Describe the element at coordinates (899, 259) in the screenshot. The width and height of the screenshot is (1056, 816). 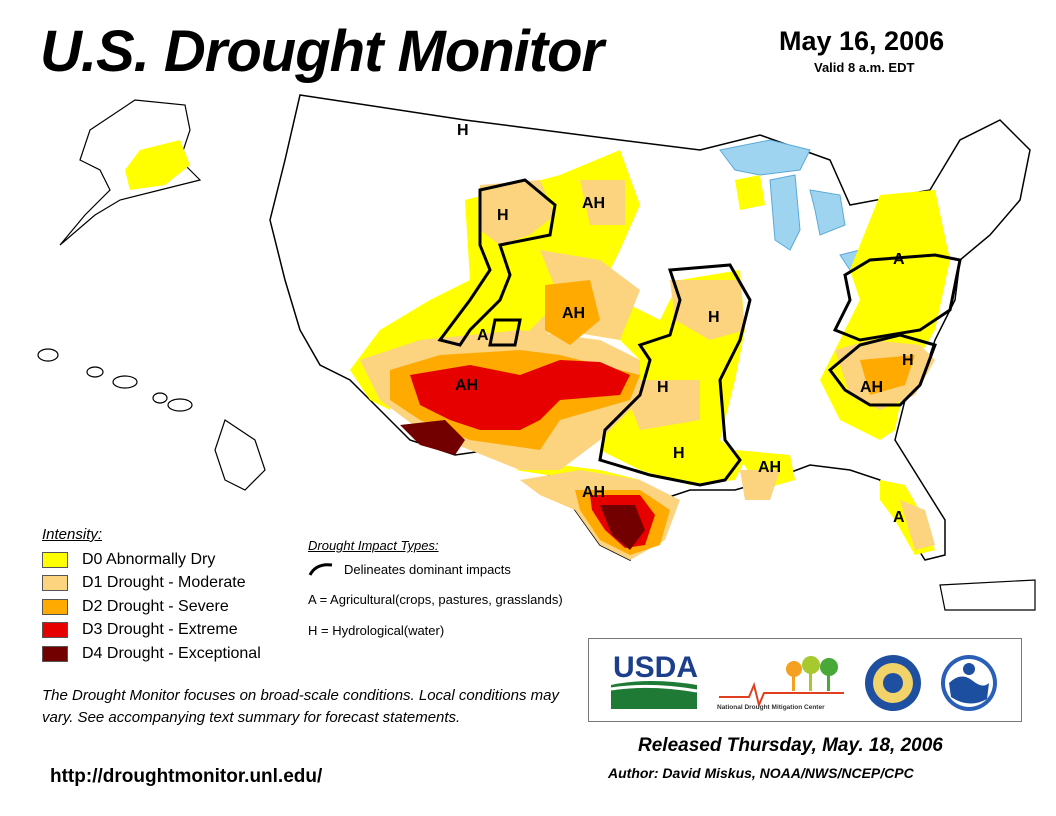
I see `label-a-pennsylvania: A` at that location.